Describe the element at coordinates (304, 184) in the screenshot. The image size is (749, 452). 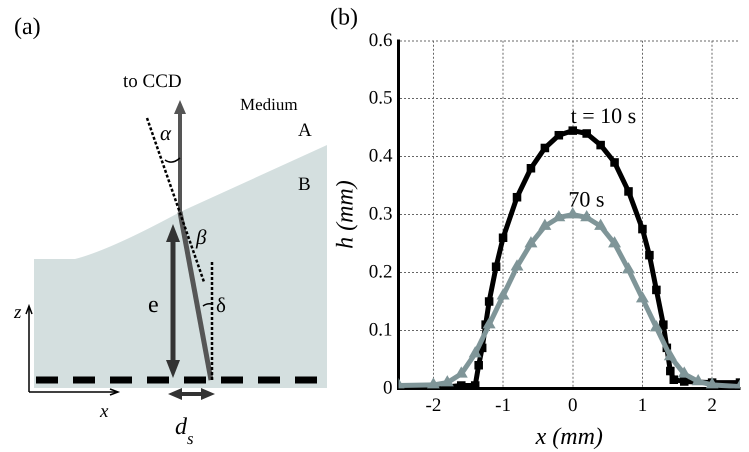
I see `text: B` at that location.